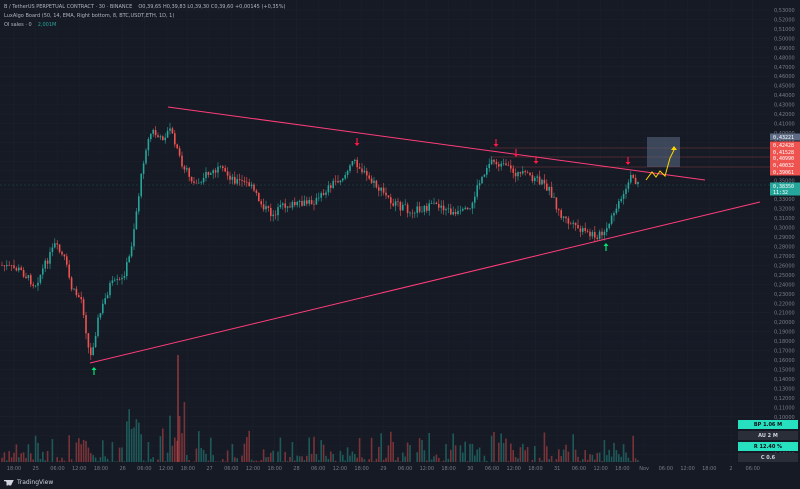 The width and height of the screenshot is (800, 489). What do you see at coordinates (784, 276) in the screenshot?
I see `price-tick-label: 0,25000` at bounding box center [784, 276].